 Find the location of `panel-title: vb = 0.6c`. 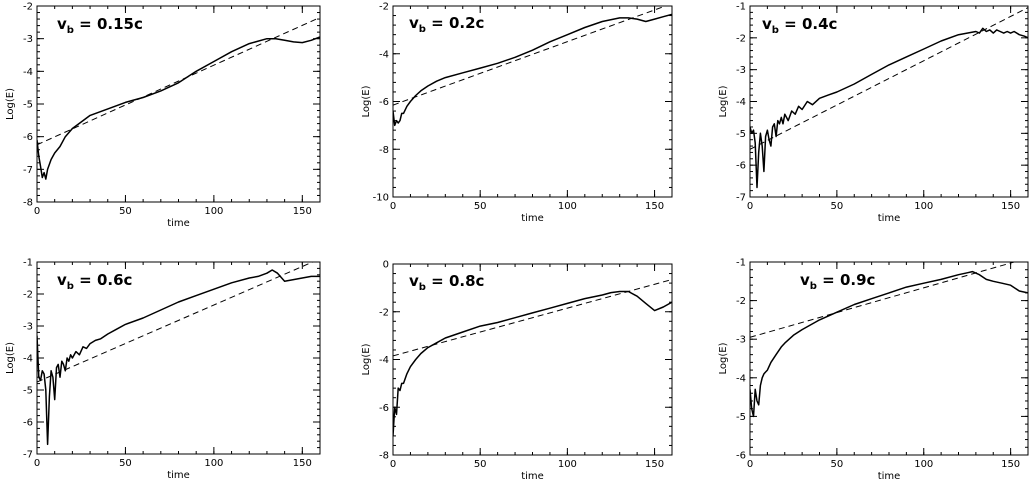

panel-title: vb = 0.6c is located at coordinates (94, 281).